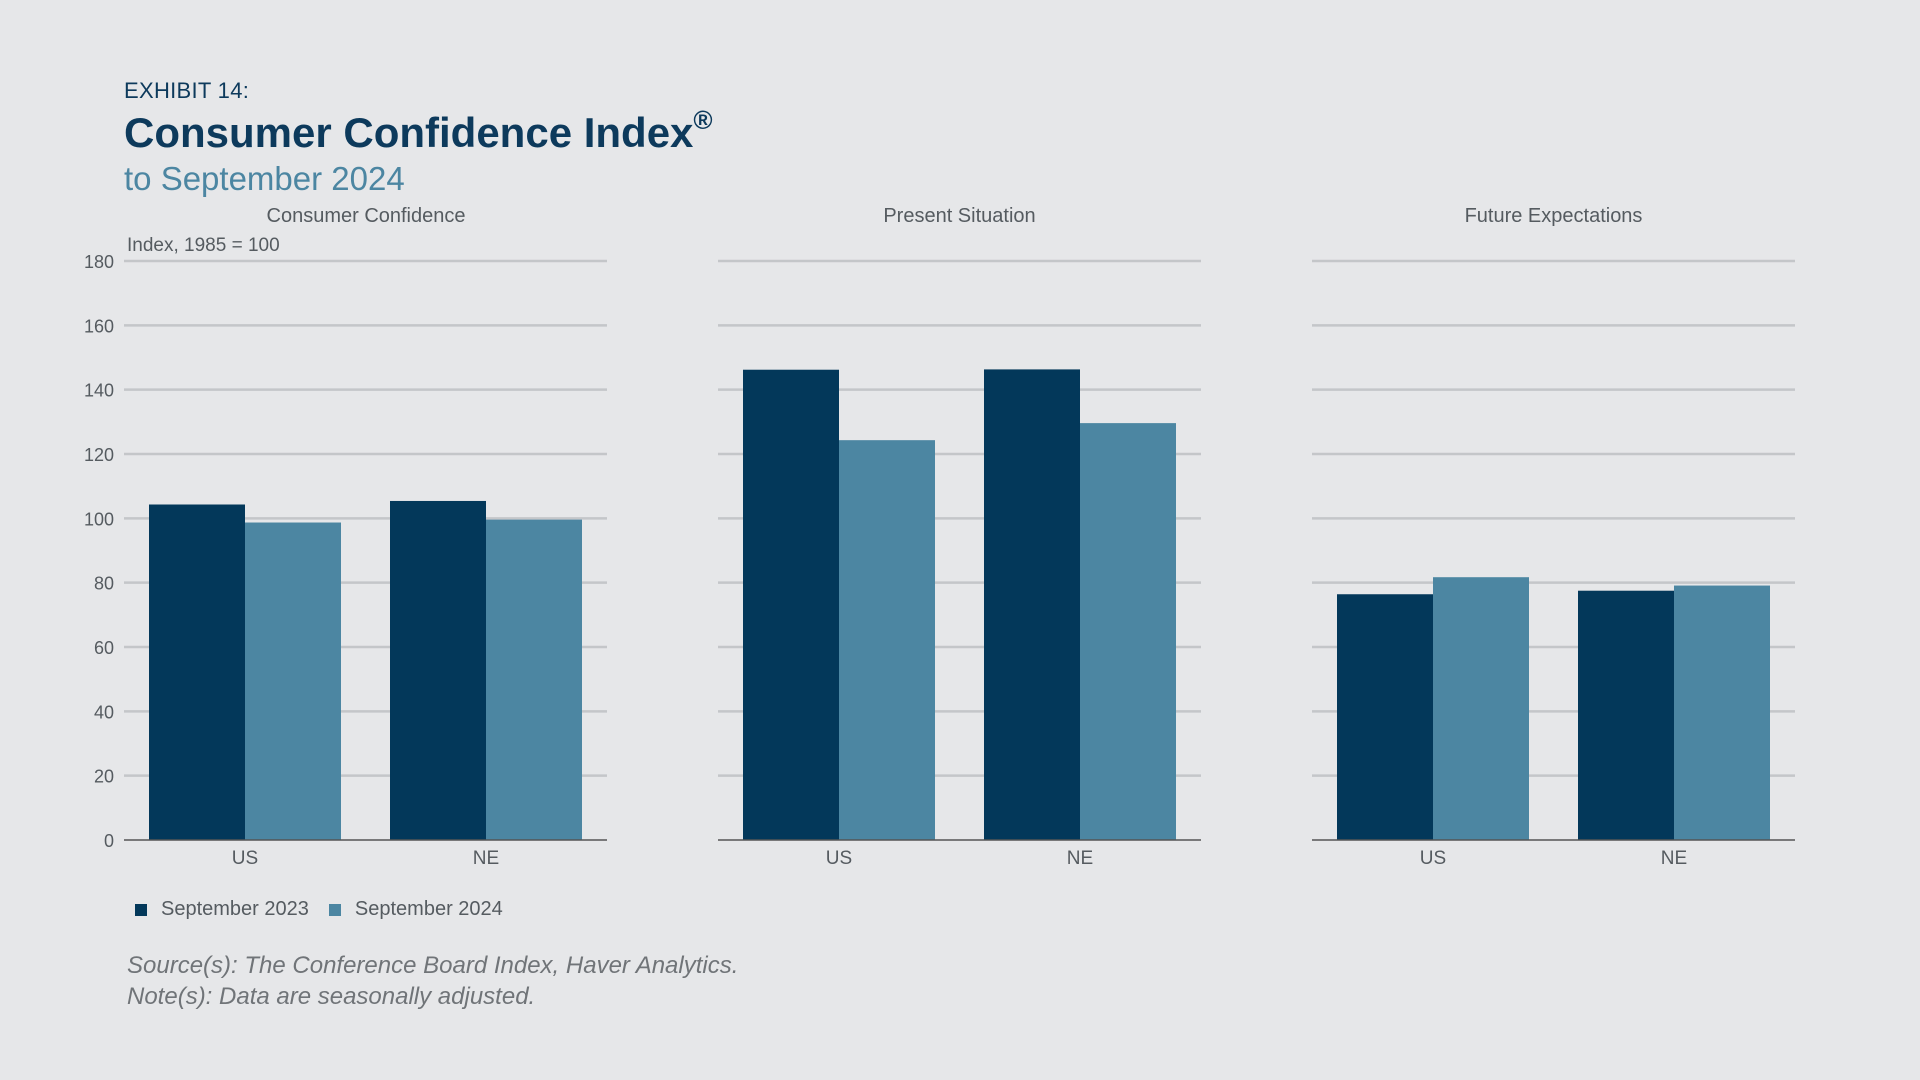  What do you see at coordinates (99, 519) in the screenshot?
I see `y-tick-label: 100` at bounding box center [99, 519].